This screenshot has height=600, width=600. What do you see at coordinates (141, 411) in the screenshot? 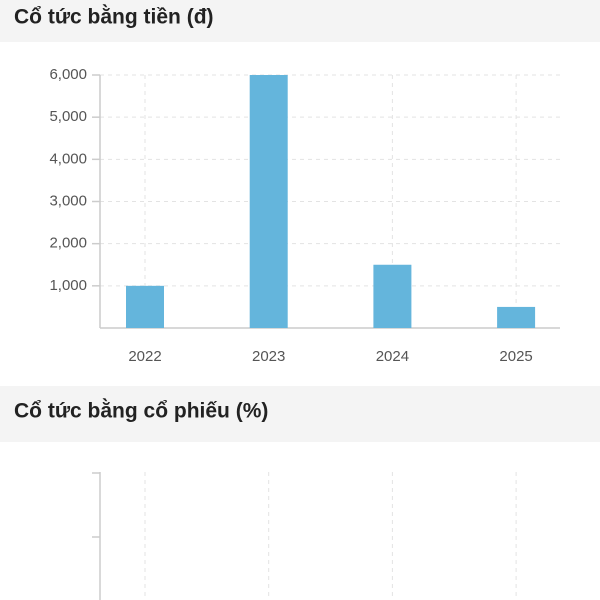
I see `chart-title: Cổ tức bằng cổ phiếu (%)` at bounding box center [141, 411].